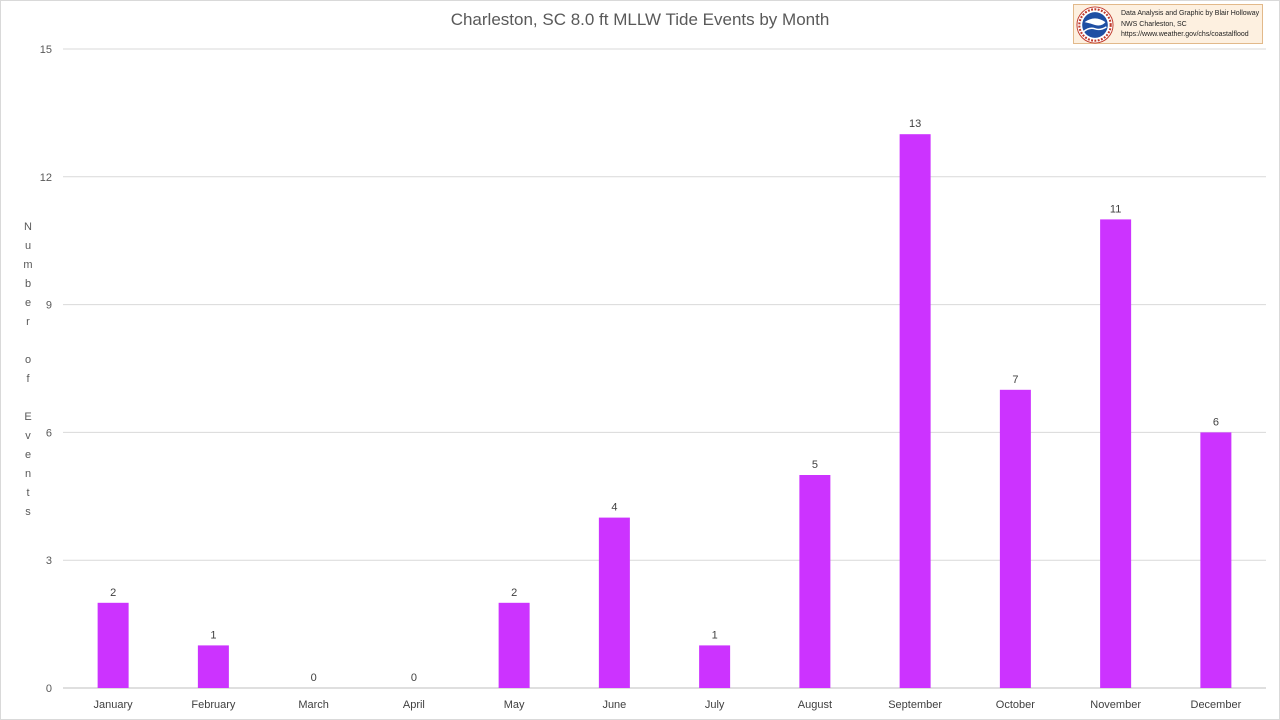  What do you see at coordinates (1216, 422) in the screenshot?
I see `data-label: 6` at bounding box center [1216, 422].